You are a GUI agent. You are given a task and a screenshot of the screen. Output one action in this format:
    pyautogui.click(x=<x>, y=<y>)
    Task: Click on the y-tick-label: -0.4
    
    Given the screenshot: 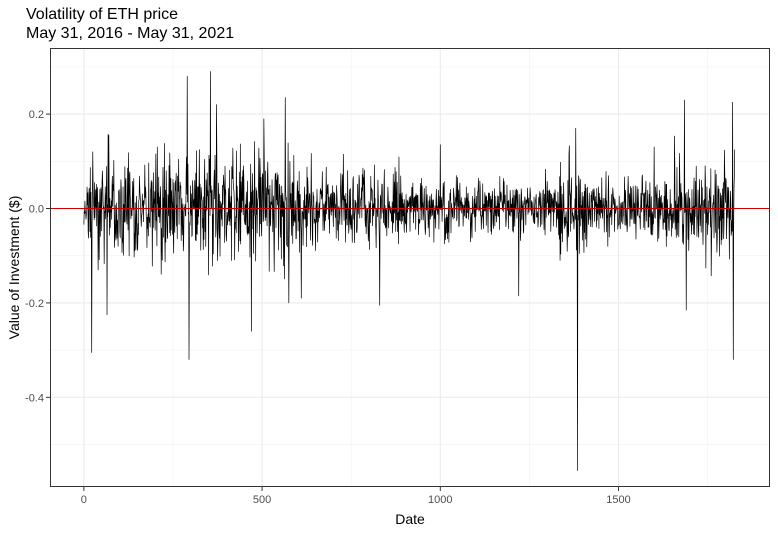 What is the action you would take?
    pyautogui.click(x=34, y=398)
    